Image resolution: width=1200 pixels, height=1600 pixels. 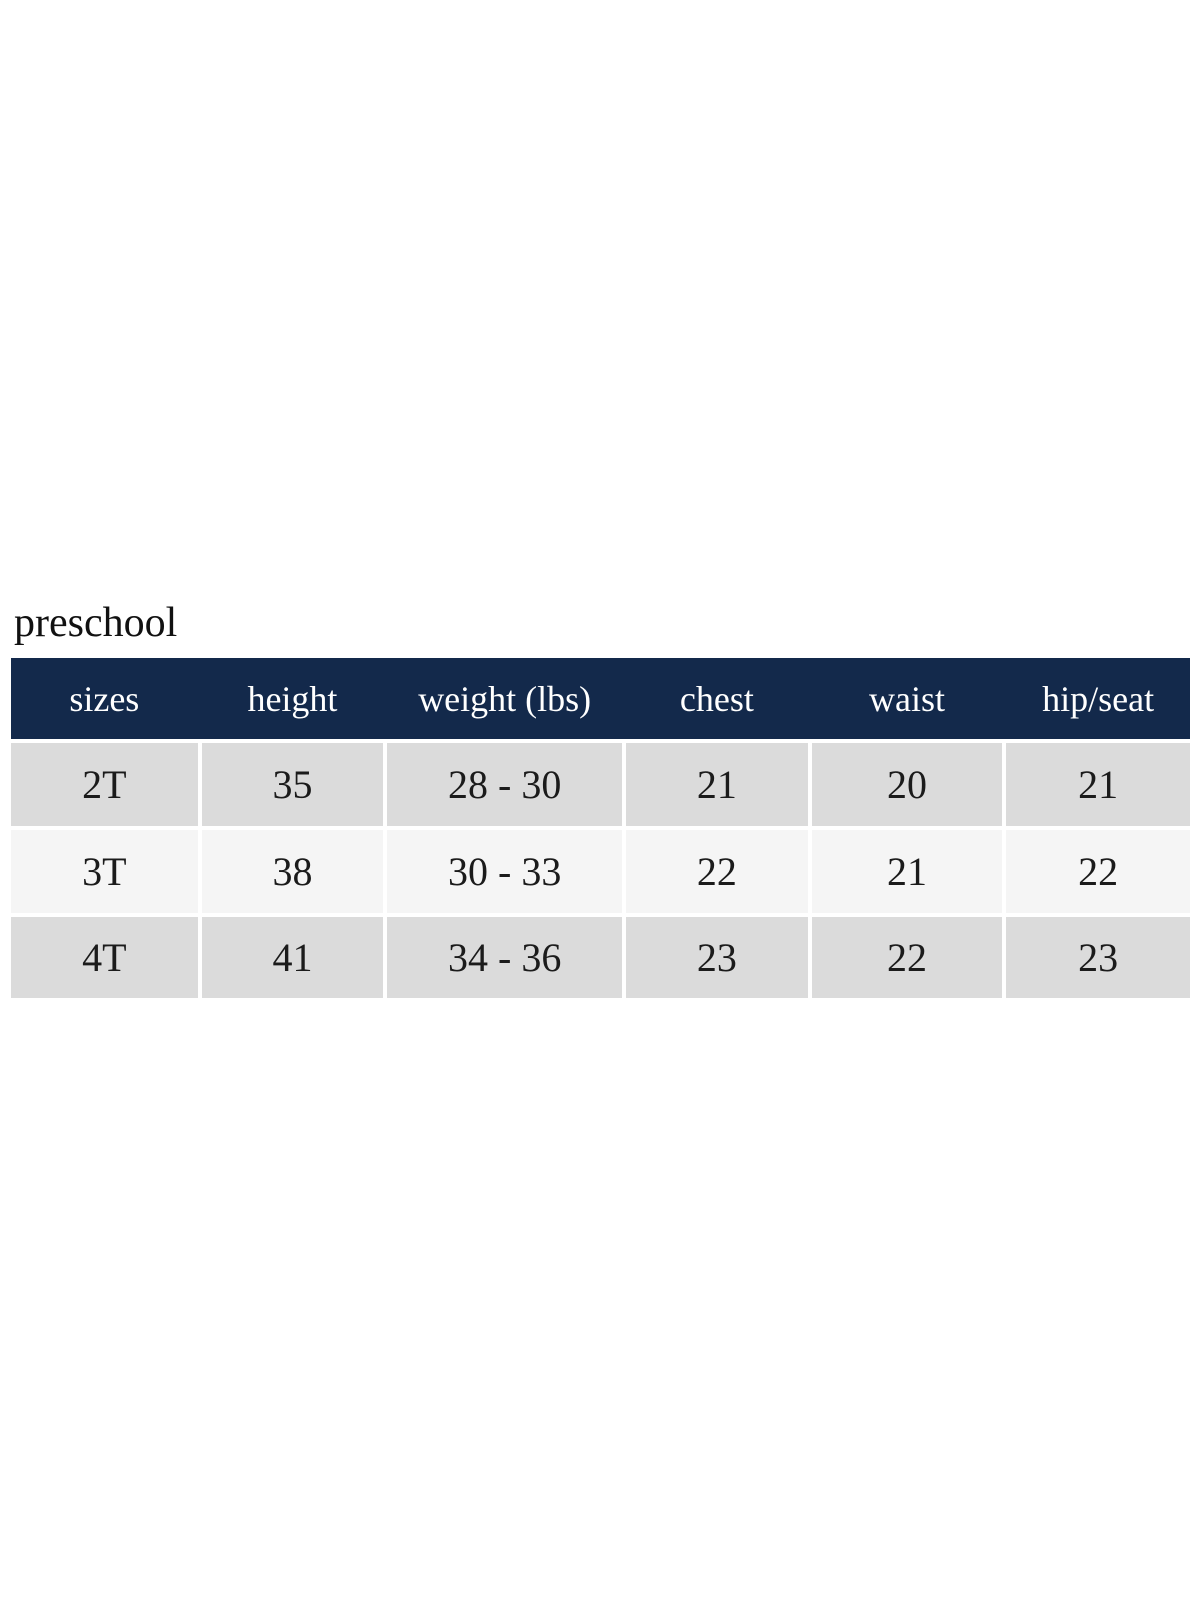 I want to click on cell-chest: 21, so click(x=717, y=784).